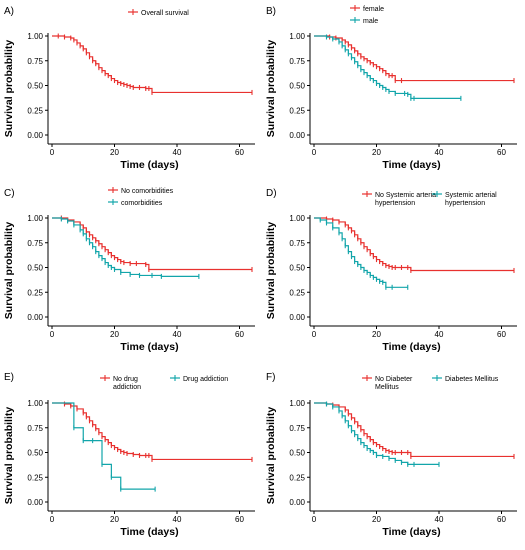  I want to click on legend-label: No Systemic arterial hypertension, so click(406, 199).